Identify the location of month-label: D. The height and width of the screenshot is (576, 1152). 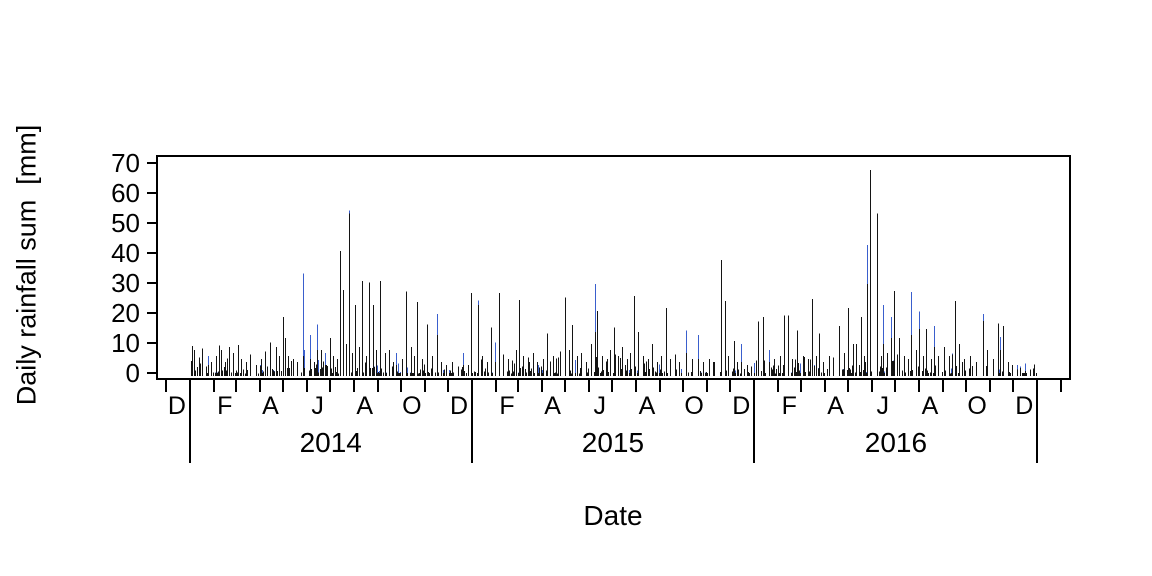
(741, 406).